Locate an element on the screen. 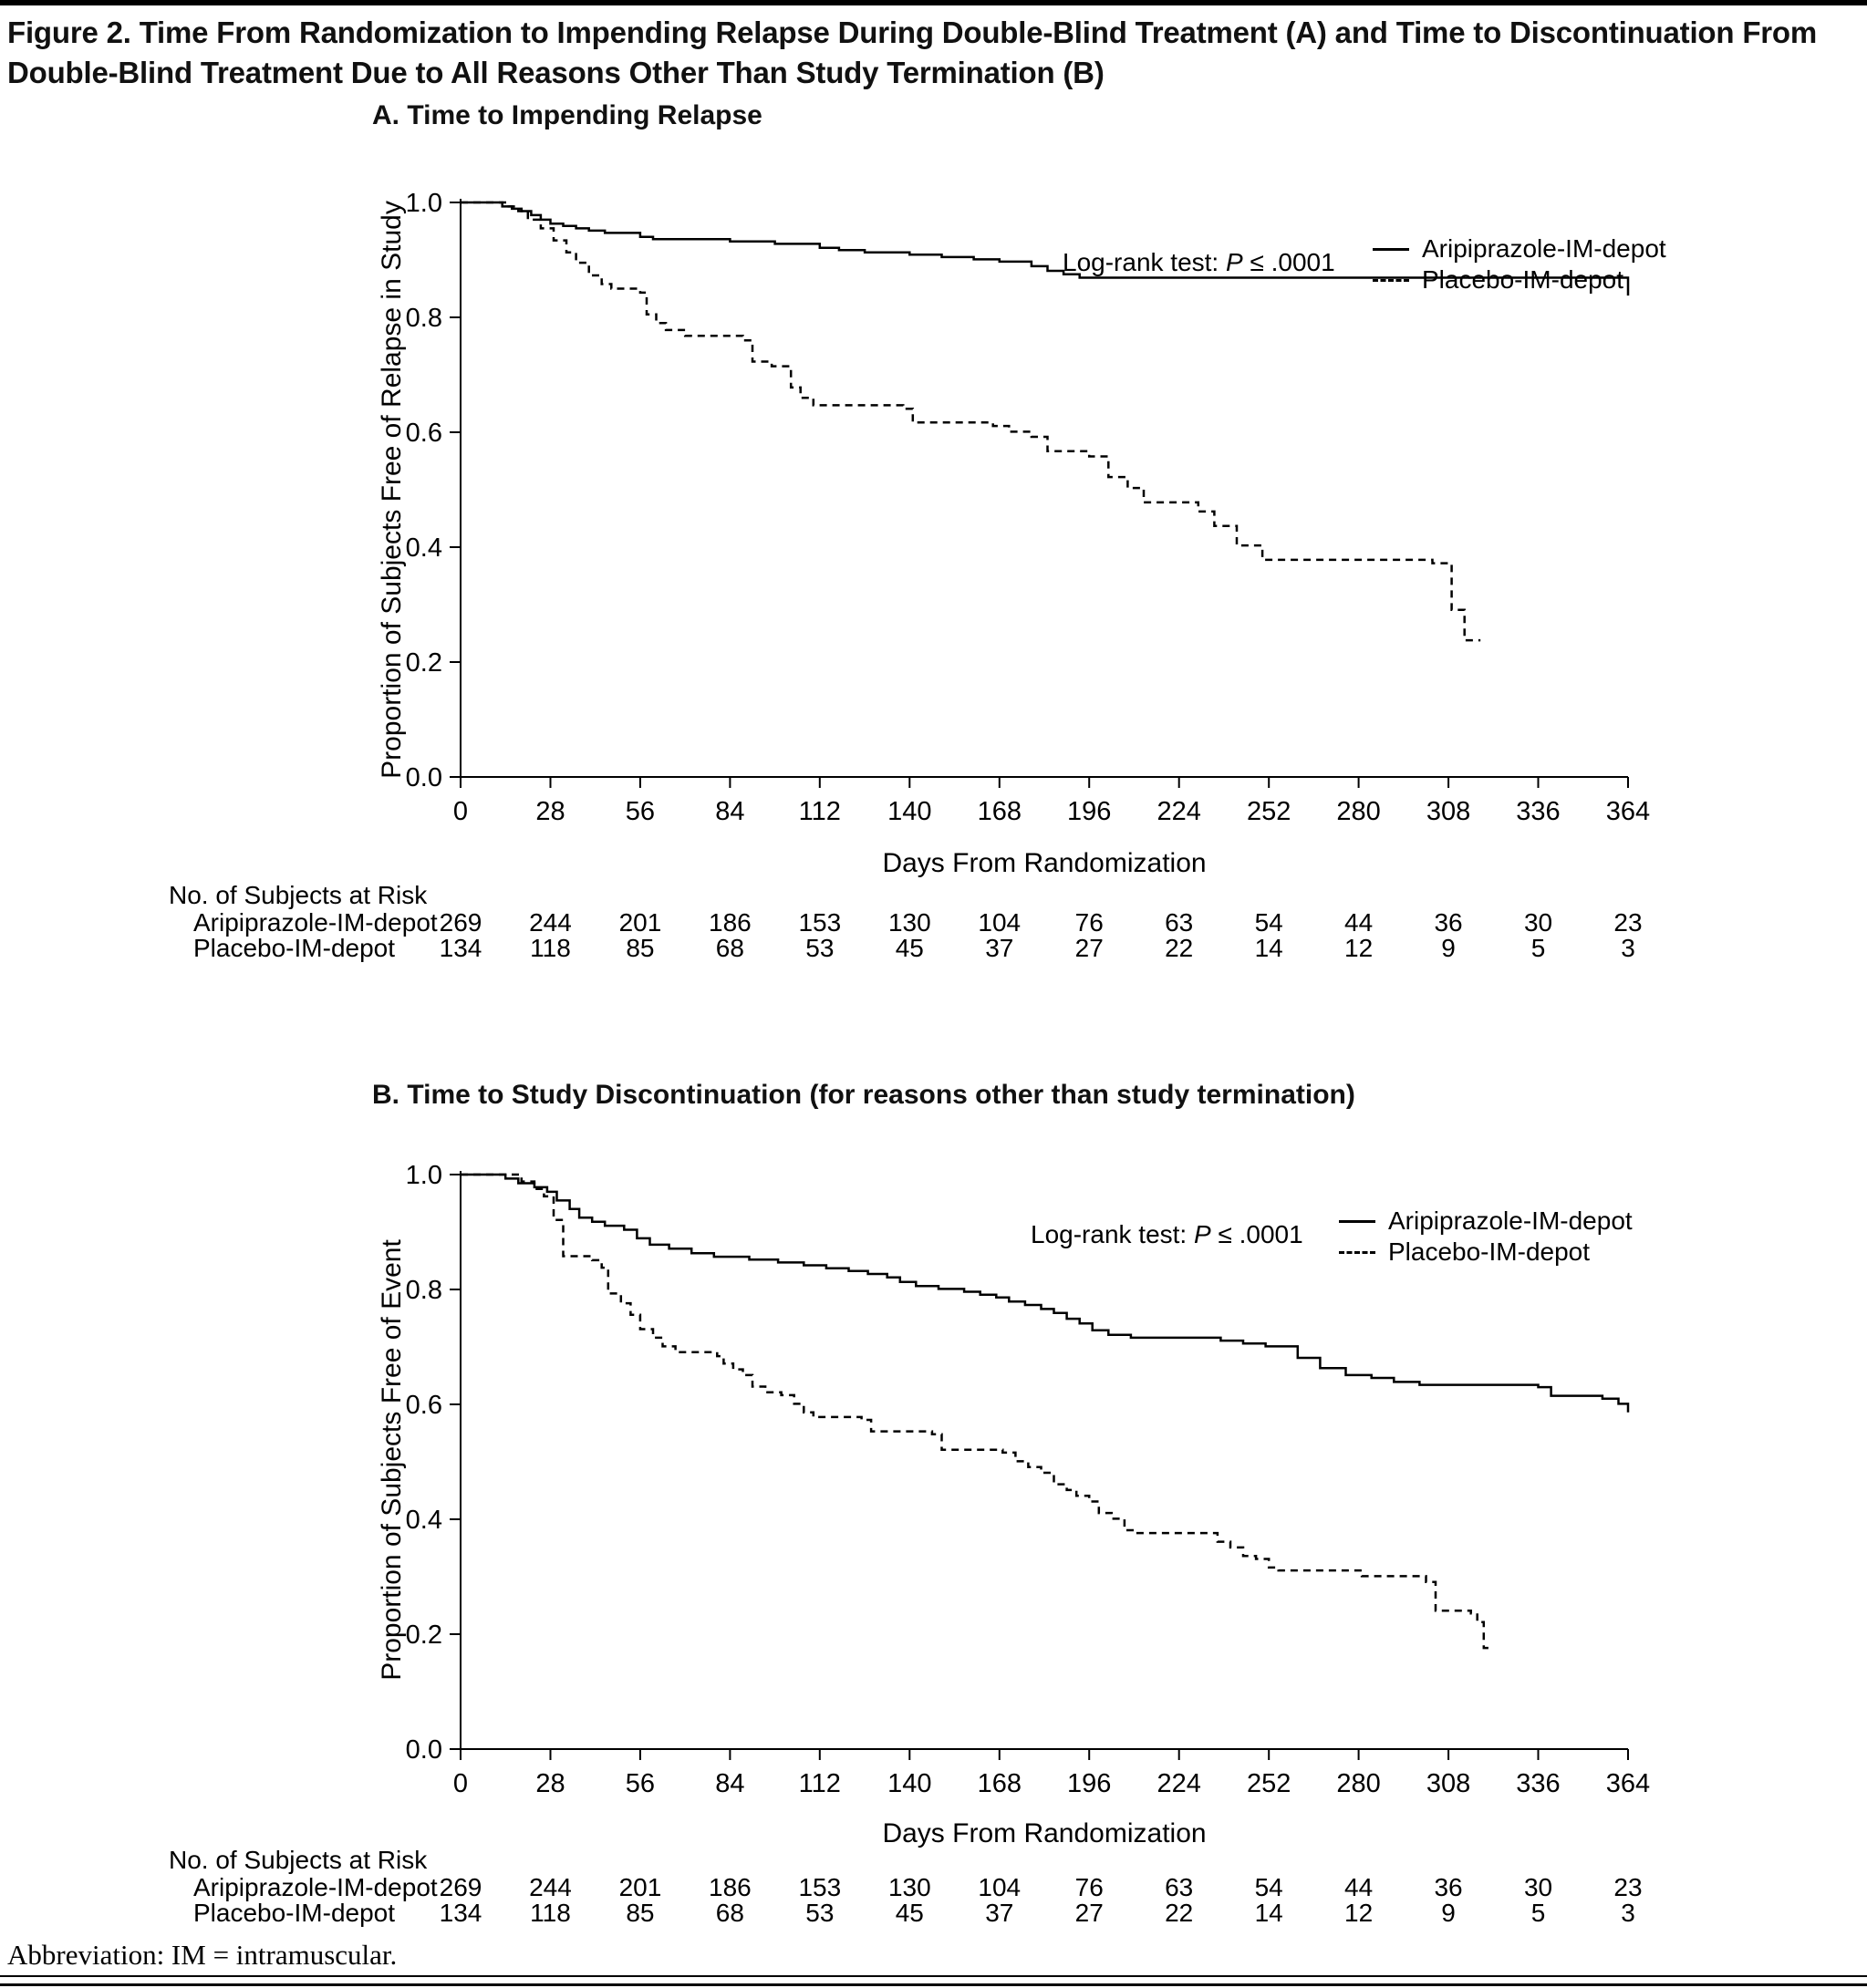 This screenshot has width=1867, height=1988. x-tick-label: 252 is located at coordinates (1269, 1783).